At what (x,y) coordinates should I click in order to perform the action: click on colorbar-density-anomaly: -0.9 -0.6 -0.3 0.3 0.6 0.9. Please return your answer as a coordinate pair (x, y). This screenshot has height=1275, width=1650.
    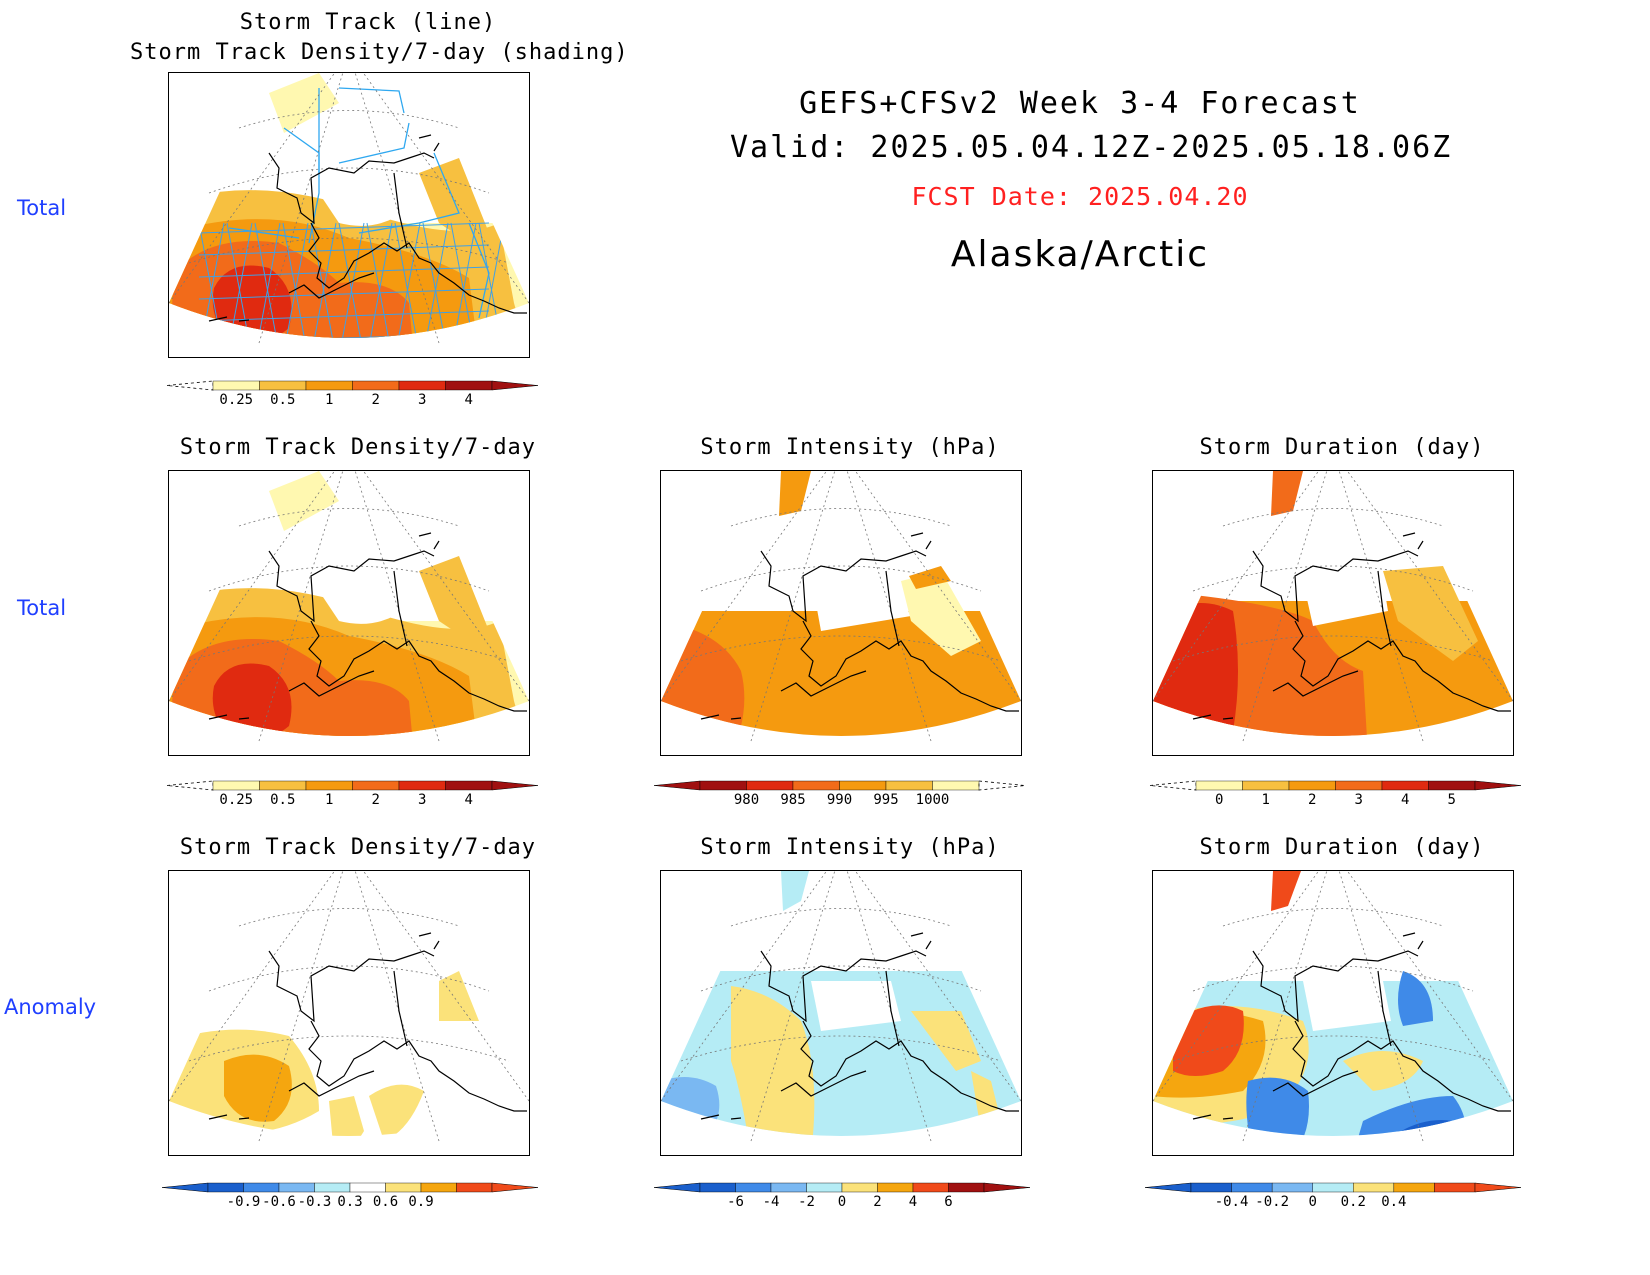
    Looking at the image, I should click on (350, 1196).